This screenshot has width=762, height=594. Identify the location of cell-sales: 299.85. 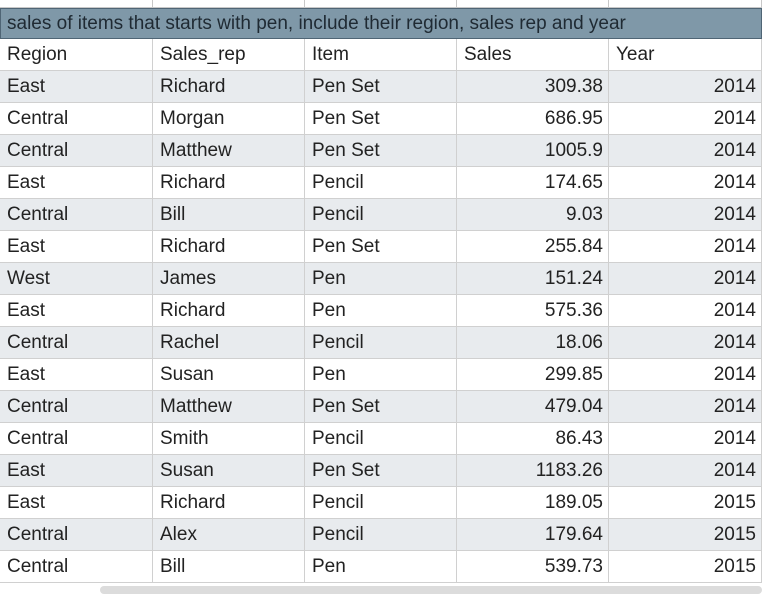
(533, 375).